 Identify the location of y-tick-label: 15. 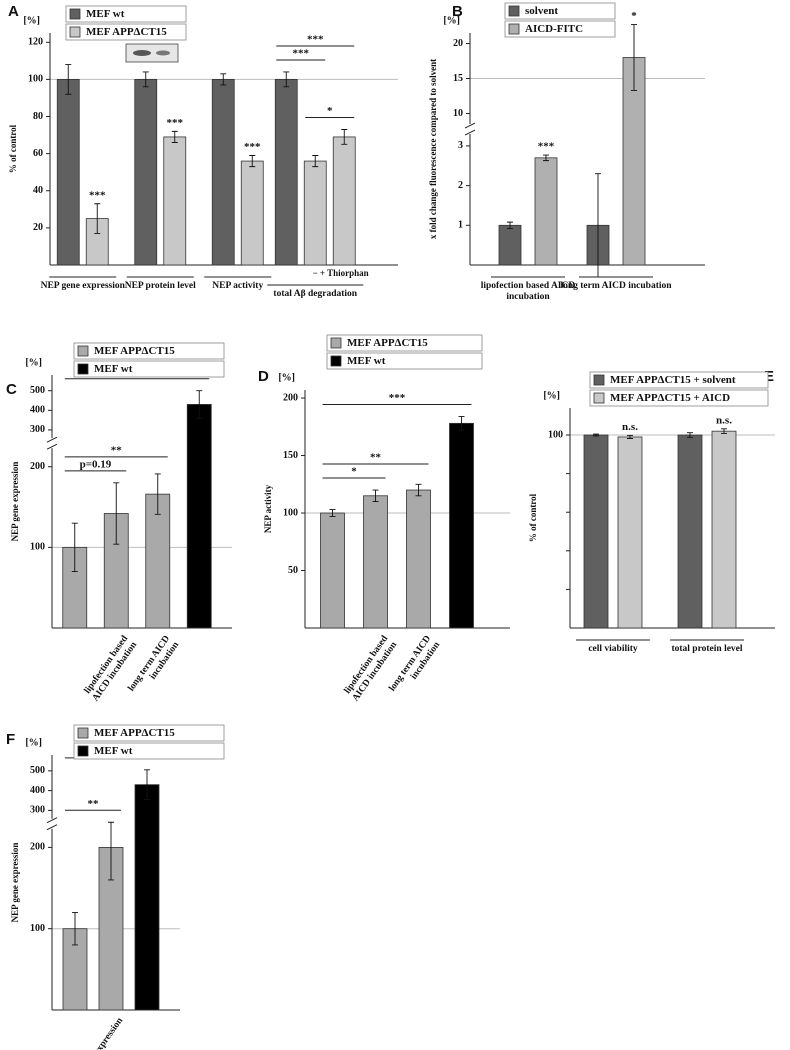
(458, 78).